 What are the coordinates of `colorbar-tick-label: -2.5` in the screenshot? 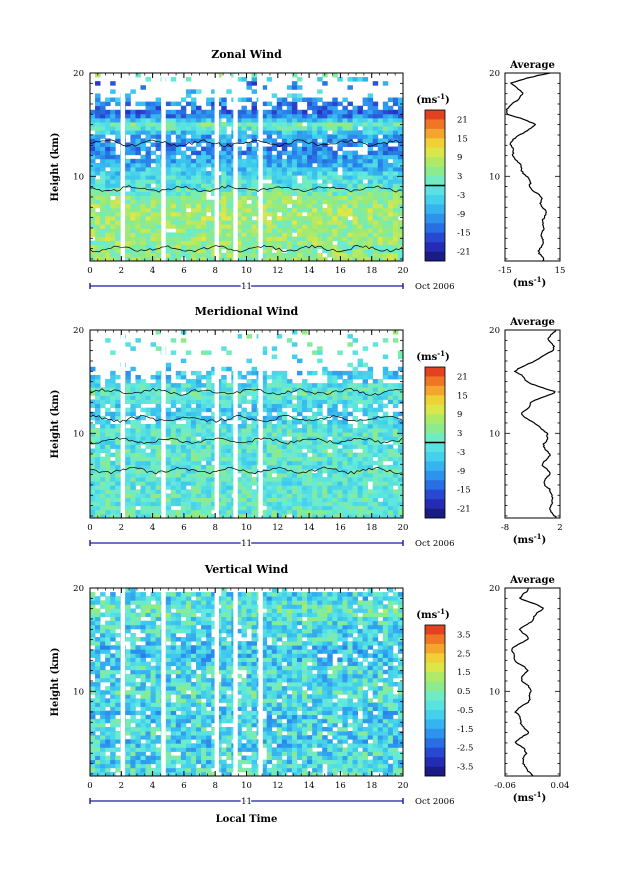 It's located at (465, 749).